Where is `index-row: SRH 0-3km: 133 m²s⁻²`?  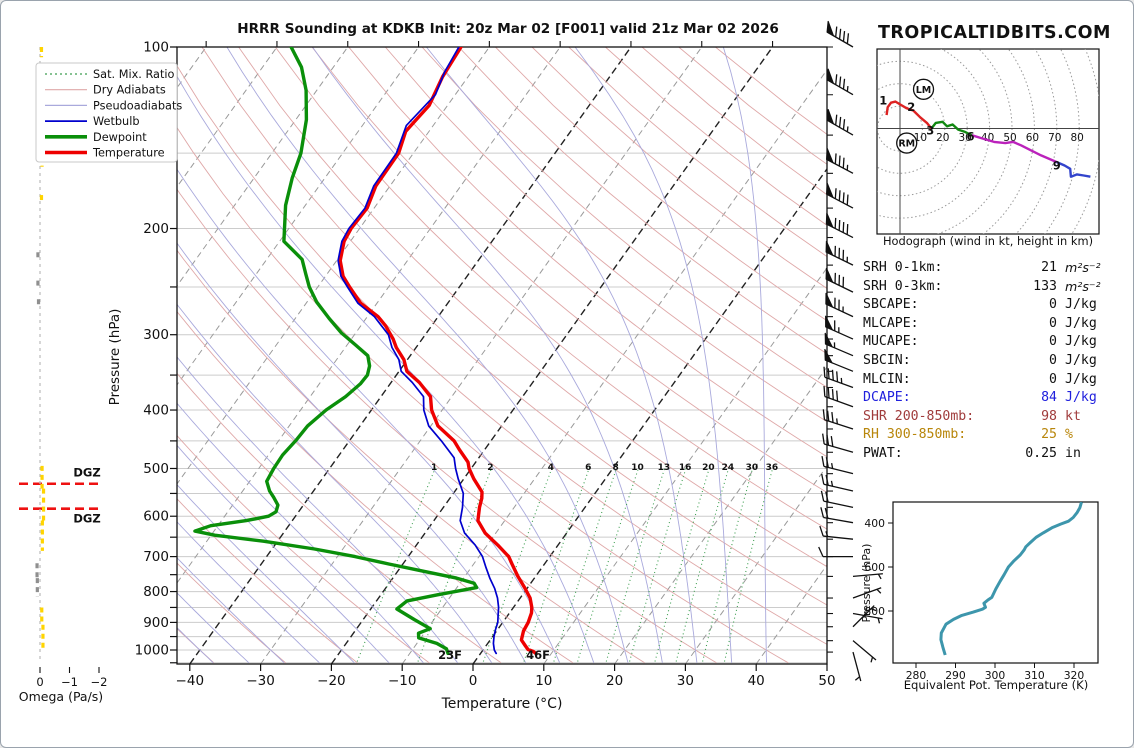 index-row: SRH 0-3km: 133 m²s⁻² is located at coordinates (993, 287).